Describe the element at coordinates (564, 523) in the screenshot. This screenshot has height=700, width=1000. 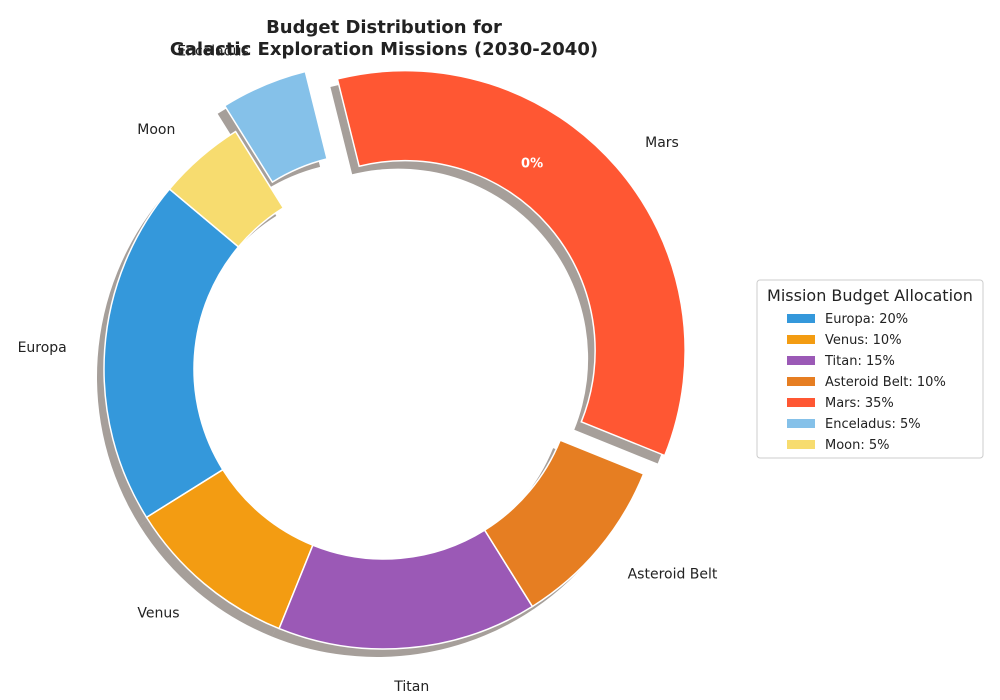
I see `slice-asteroid-belt` at that location.